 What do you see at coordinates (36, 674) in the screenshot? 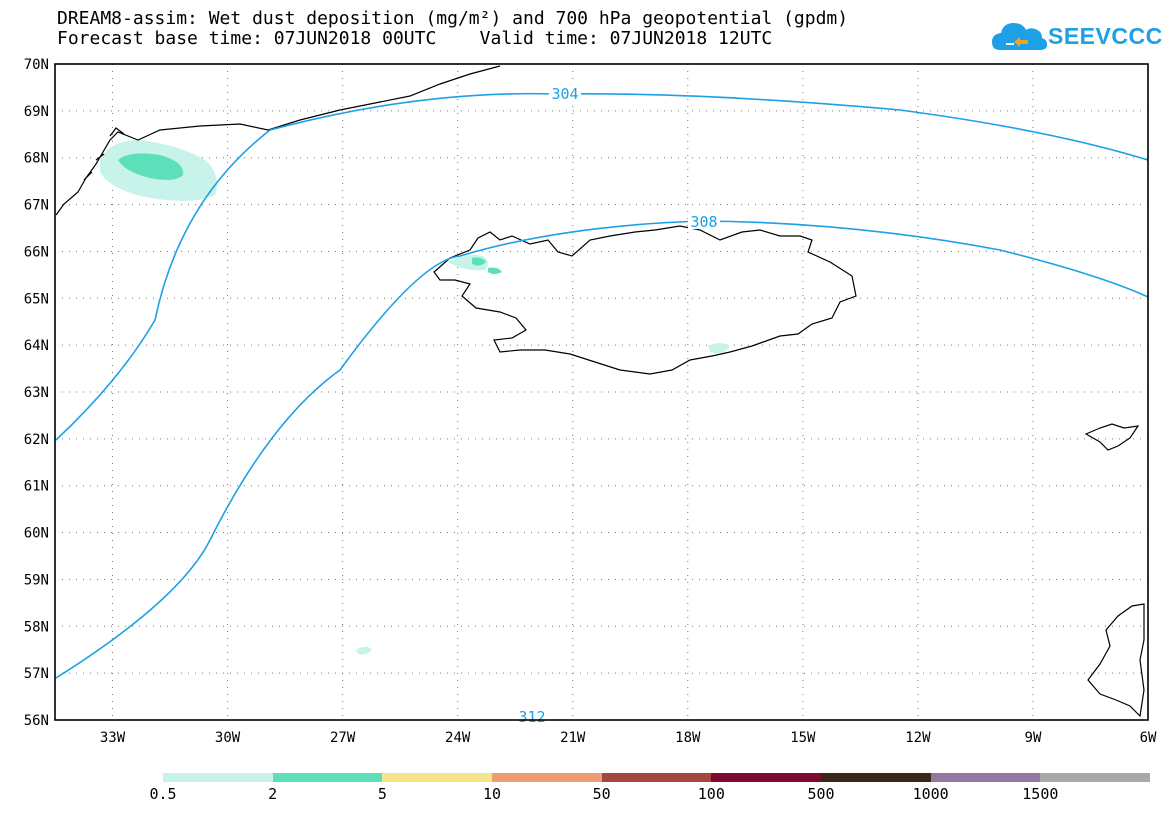
I see `latitude-label: 57N` at bounding box center [36, 674].